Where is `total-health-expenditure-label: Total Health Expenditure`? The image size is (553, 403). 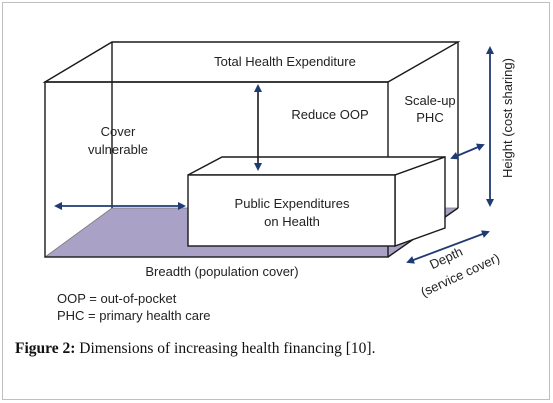 total-health-expenditure-label: Total Health Expenditure is located at coordinates (285, 61).